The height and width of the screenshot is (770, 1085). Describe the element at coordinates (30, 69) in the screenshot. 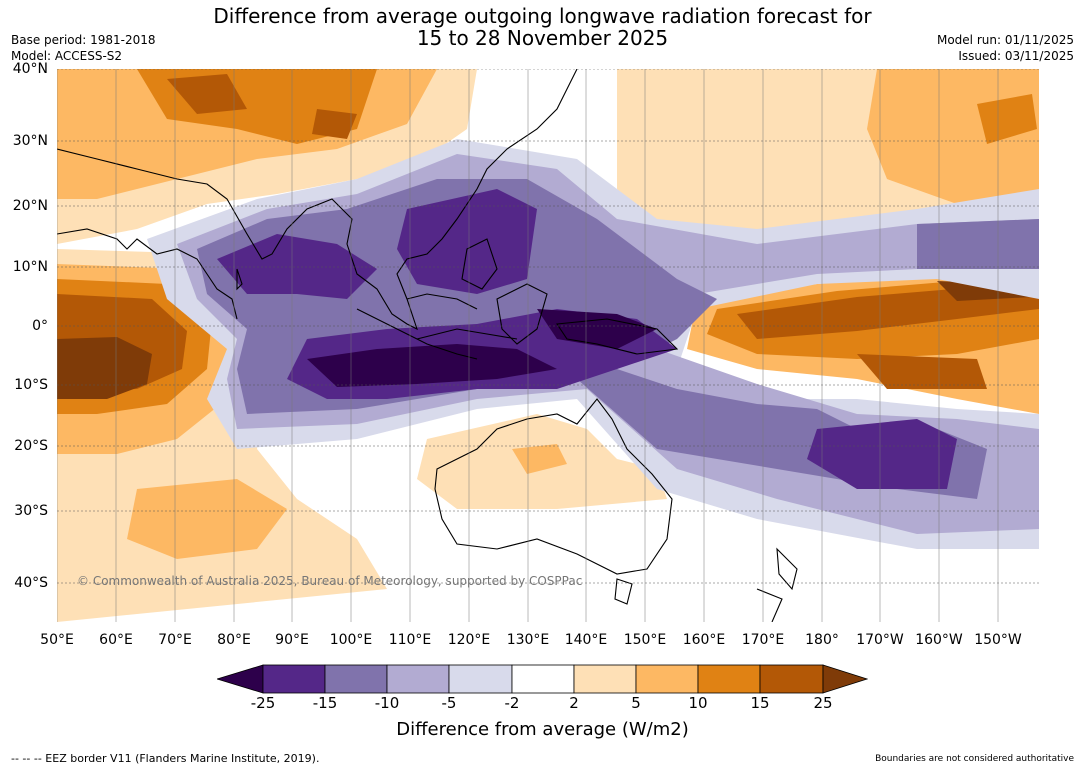

I see `lat-label-40n: 40°N` at that location.